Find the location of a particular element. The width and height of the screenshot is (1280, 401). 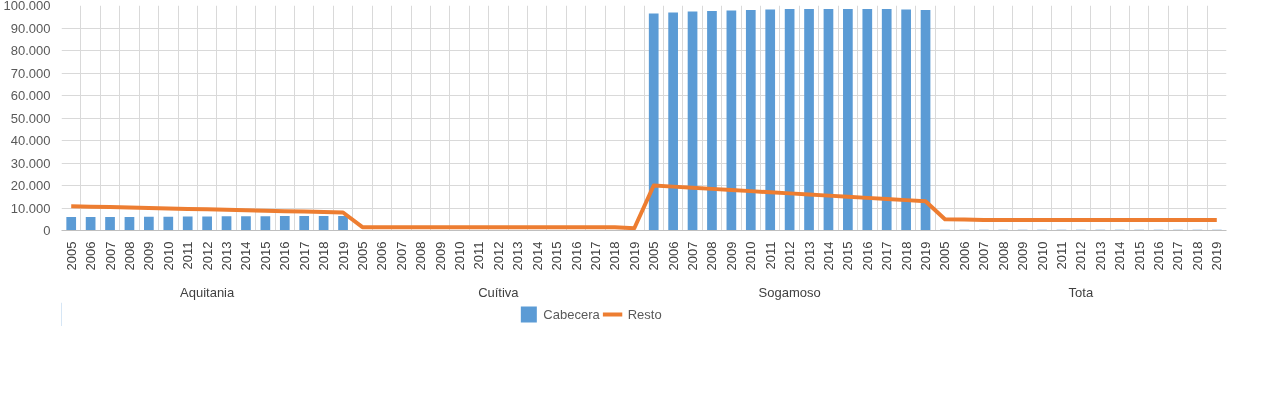

text: Aquitania is located at coordinates (207, 292).